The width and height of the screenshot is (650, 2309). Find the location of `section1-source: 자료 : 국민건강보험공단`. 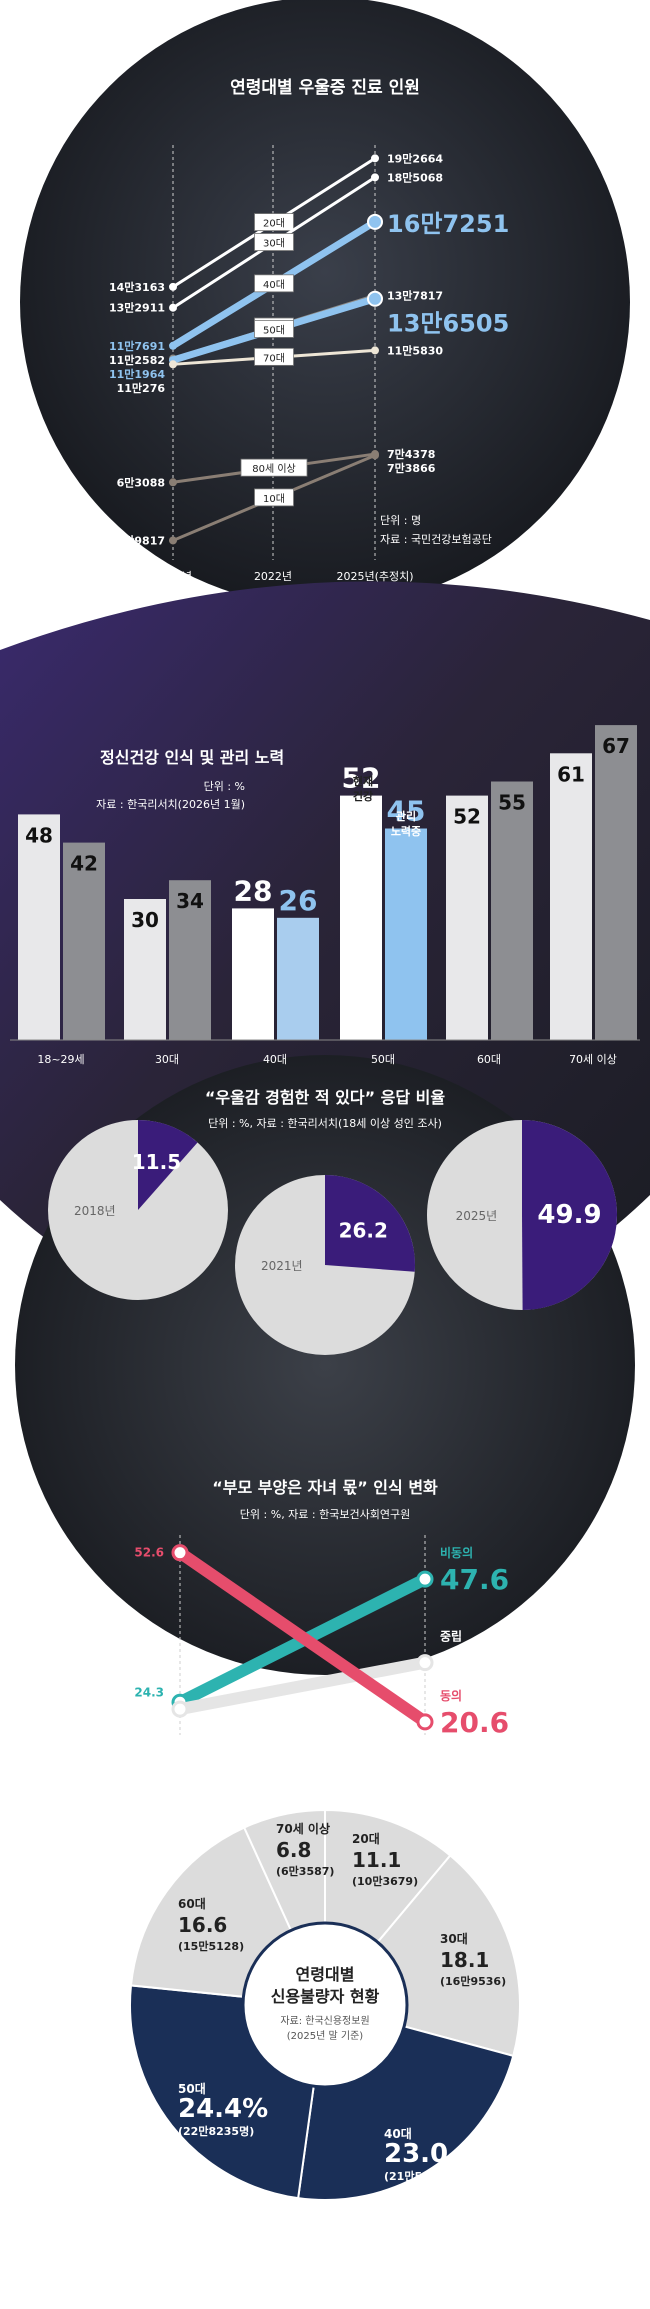

section1-source: 자료 : 국민건강보험공단 is located at coordinates (436, 539).